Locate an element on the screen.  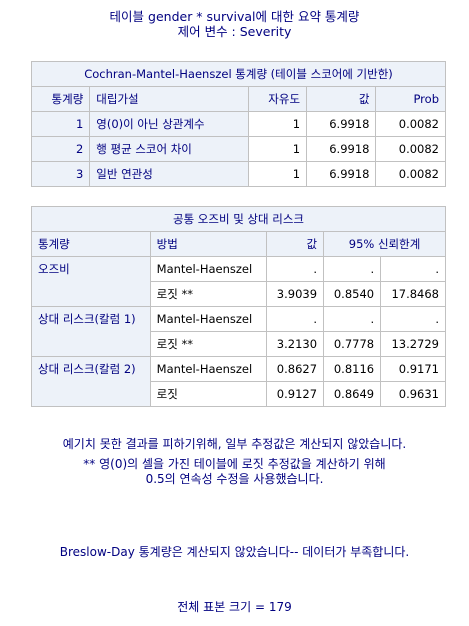
row-number: 2 is located at coordinates (61, 149).